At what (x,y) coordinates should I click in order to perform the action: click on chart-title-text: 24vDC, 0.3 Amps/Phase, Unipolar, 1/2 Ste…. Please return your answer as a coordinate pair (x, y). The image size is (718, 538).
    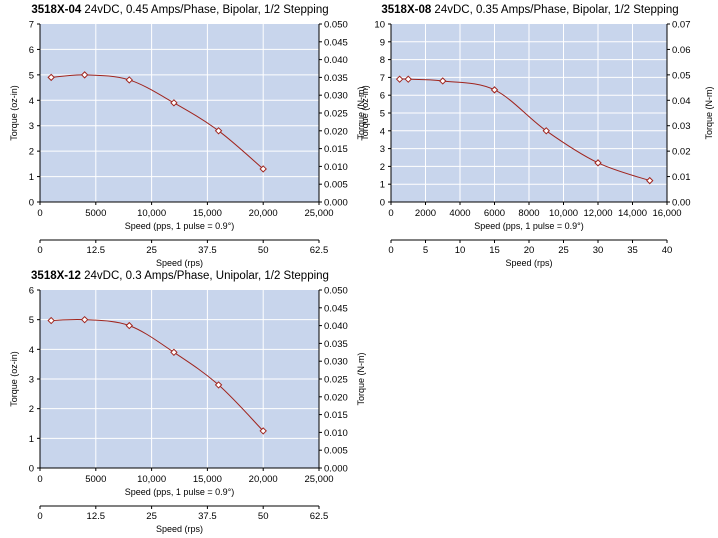
    Looking at the image, I should click on (205, 276).